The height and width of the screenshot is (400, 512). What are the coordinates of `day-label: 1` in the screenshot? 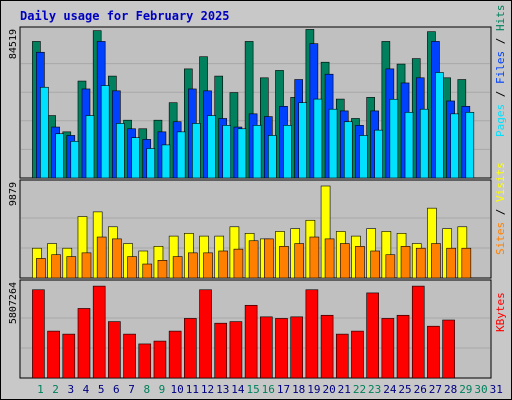 It's located at (40, 389).